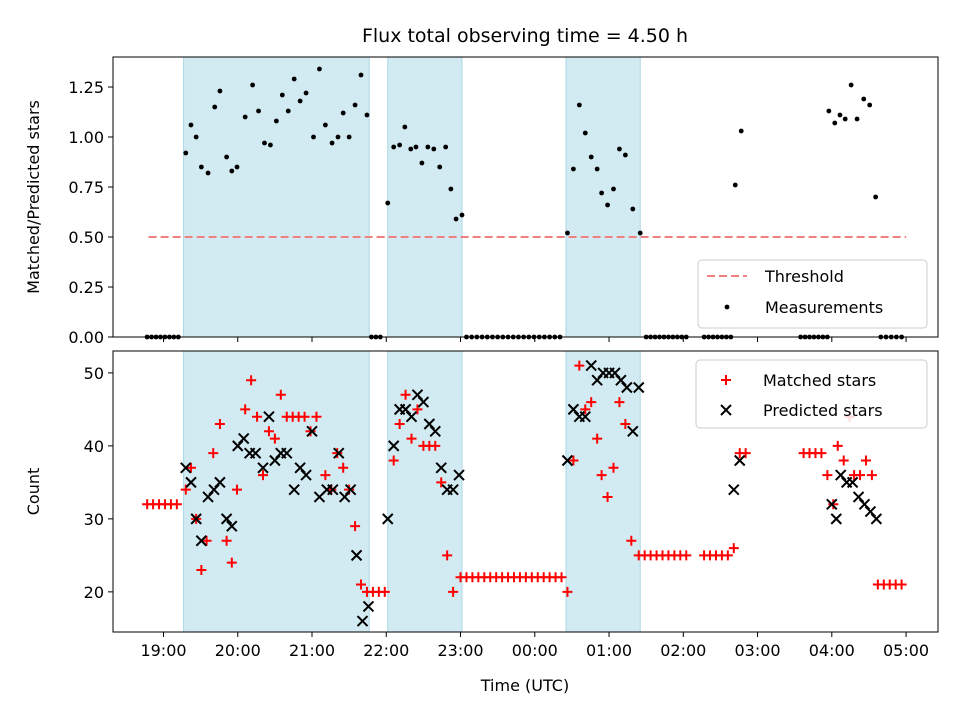  What do you see at coordinates (824, 307) in the screenshot?
I see `legend-measurement-label: Measurements` at bounding box center [824, 307].